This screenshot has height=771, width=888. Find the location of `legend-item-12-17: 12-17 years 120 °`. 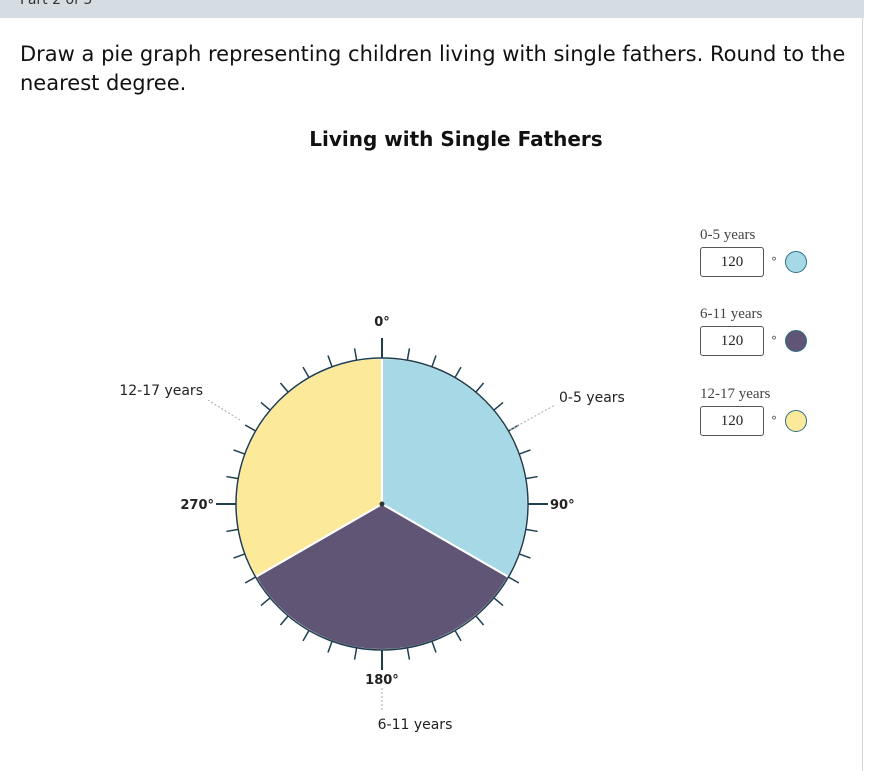

legend-item-12-17: 12-17 years 120 ° is located at coordinates (753, 411).